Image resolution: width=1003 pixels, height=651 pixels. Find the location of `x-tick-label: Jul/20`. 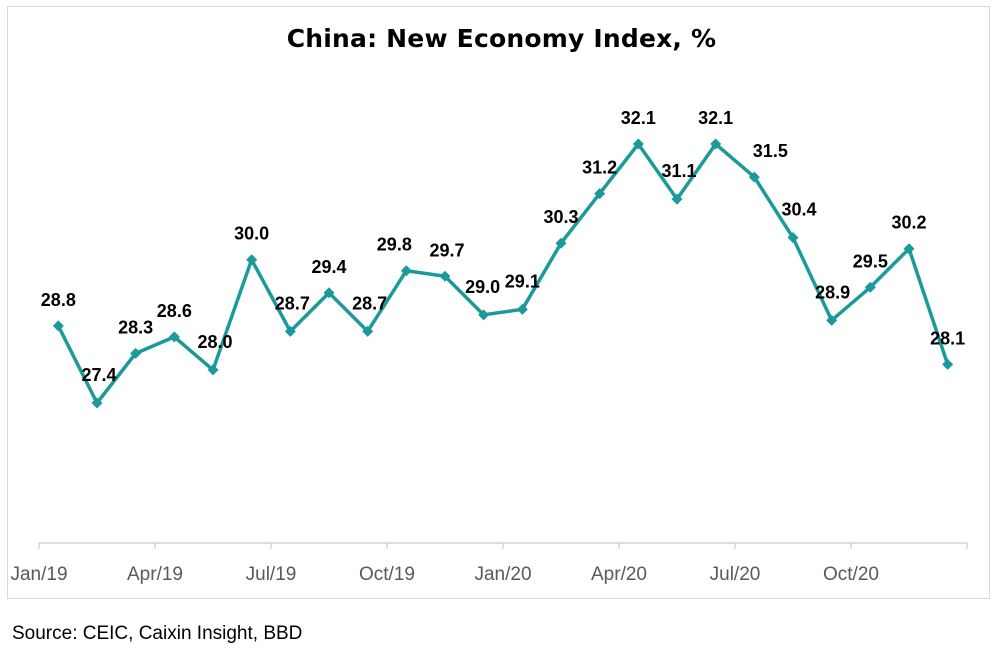

x-tick-label: Jul/20 is located at coordinates (735, 574).